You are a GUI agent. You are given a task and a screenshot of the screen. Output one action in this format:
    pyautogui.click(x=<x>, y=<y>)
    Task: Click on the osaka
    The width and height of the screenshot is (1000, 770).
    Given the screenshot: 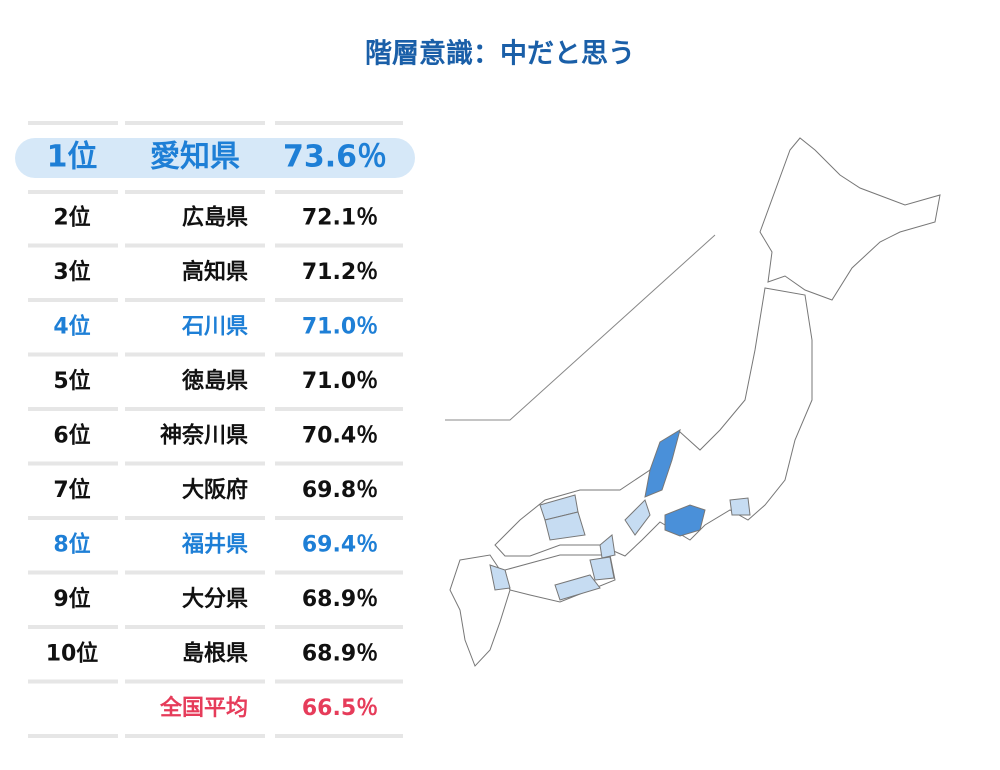 What is the action you would take?
    pyautogui.click(x=607, y=546)
    